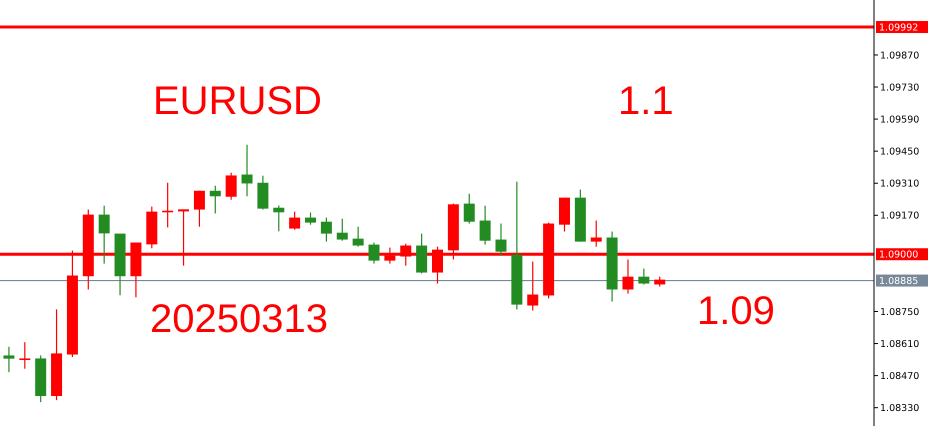  What do you see at coordinates (237, 101) in the screenshot?
I see `annotation: EURUSD` at bounding box center [237, 101].